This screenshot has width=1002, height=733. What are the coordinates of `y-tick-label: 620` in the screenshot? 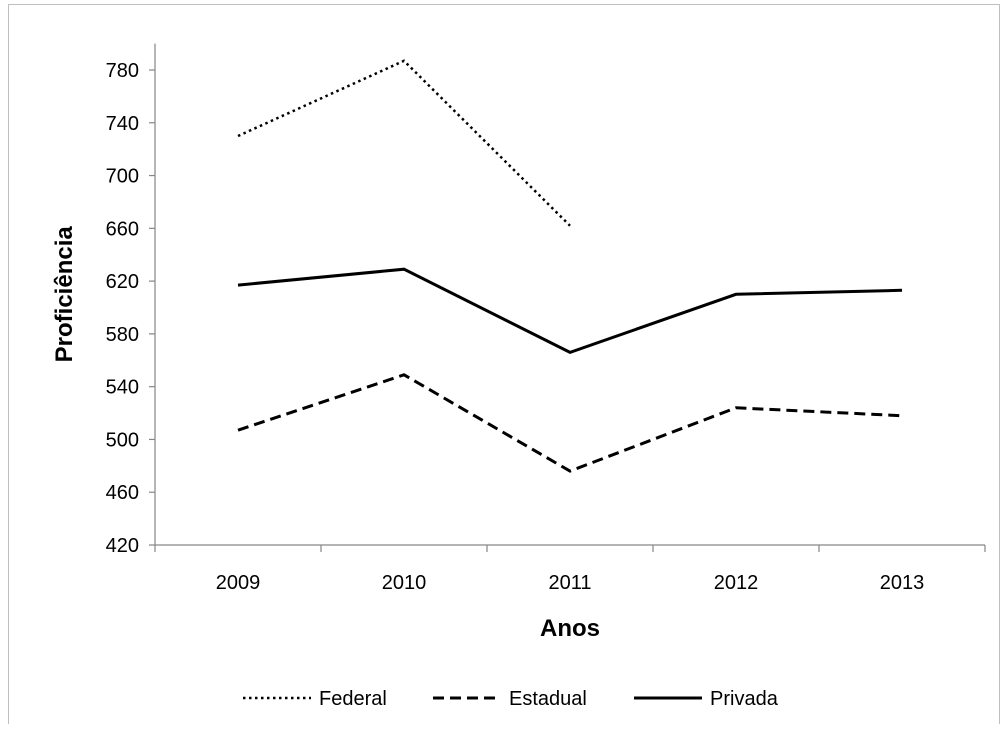 It's located at (122, 282).